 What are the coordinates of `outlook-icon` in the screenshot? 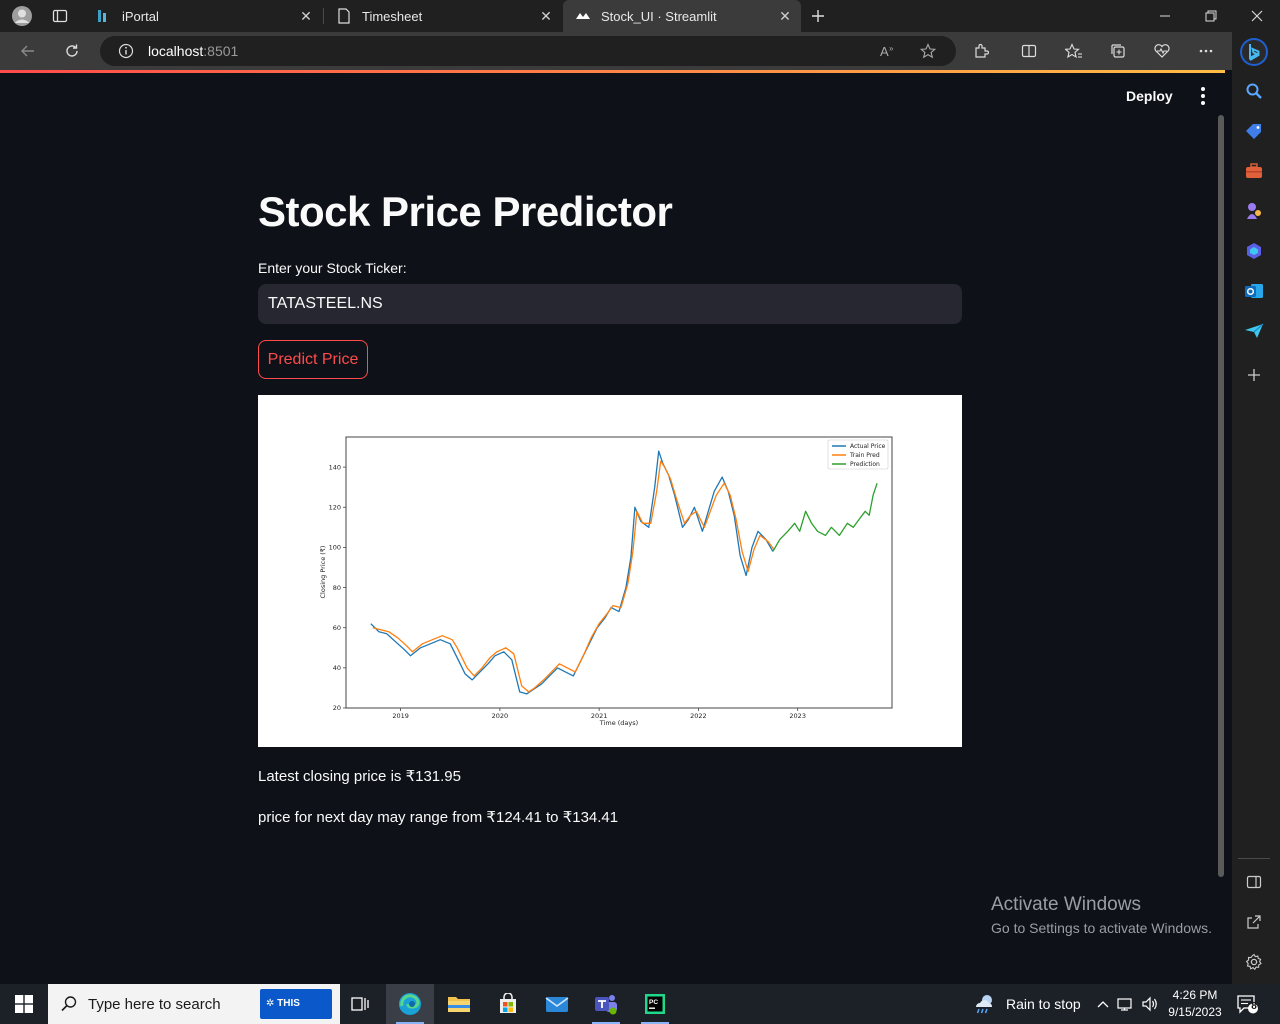 It's located at (1254, 291).